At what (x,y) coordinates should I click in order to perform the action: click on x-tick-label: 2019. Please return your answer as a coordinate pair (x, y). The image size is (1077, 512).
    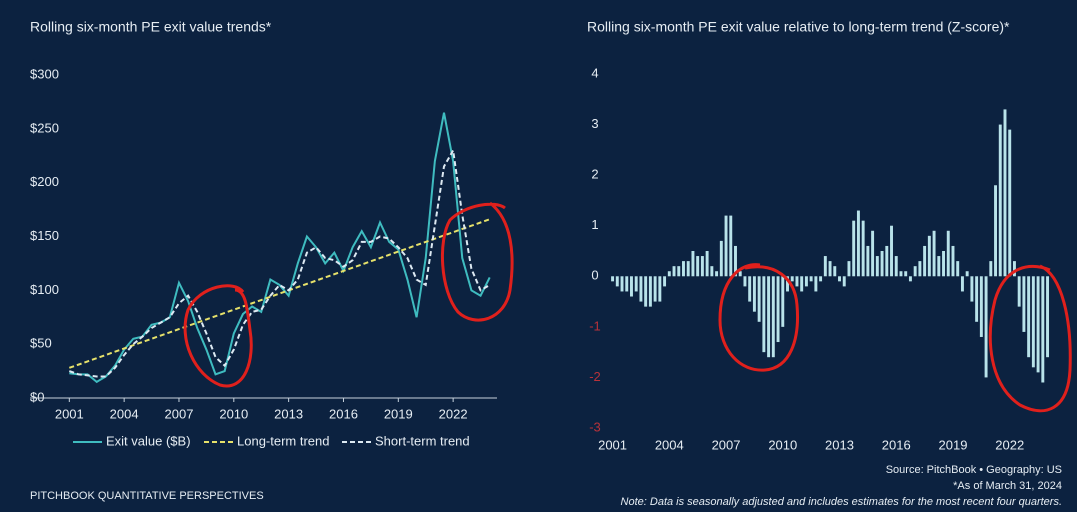
    Looking at the image, I should click on (953, 444).